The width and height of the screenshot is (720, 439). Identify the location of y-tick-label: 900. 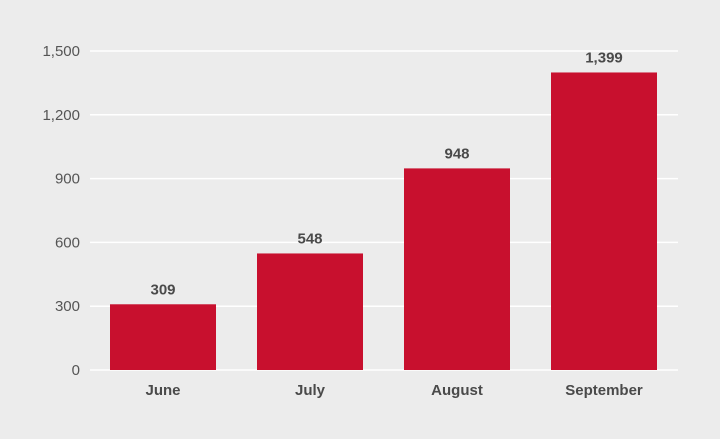
(67, 179).